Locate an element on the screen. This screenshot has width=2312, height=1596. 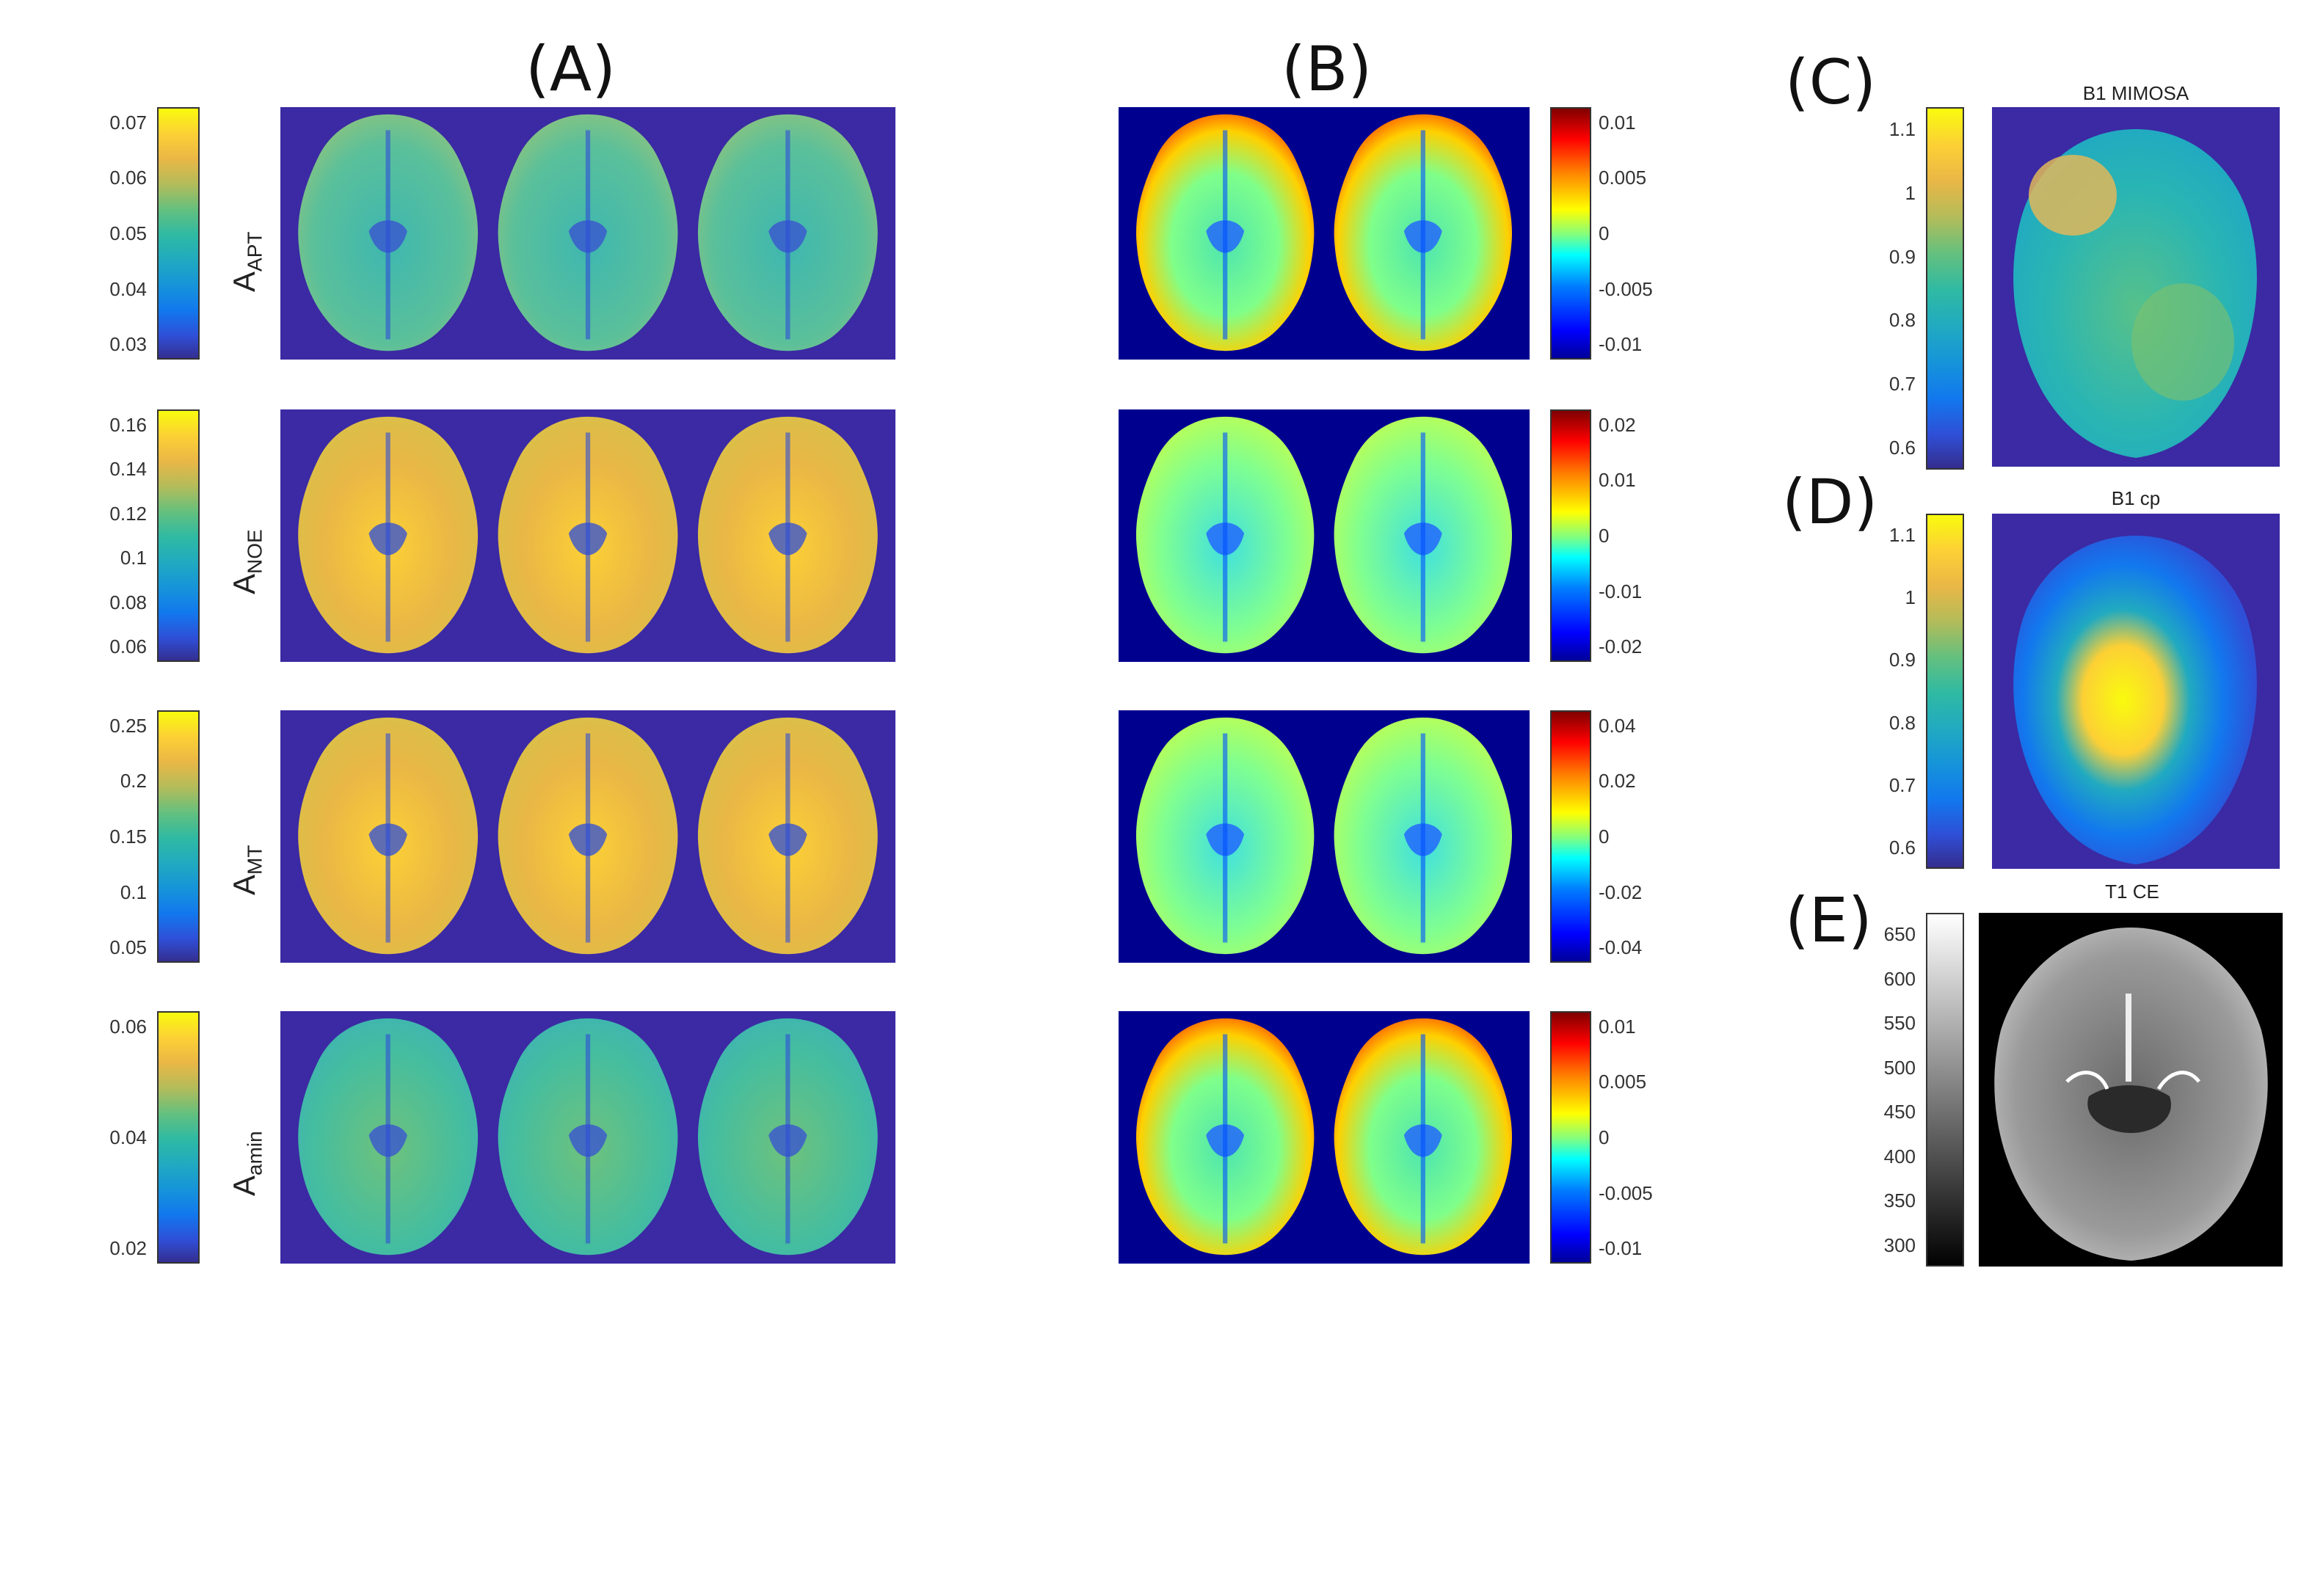
colorbar-b-tick: -0.02 is located at coordinates (1621, 892).